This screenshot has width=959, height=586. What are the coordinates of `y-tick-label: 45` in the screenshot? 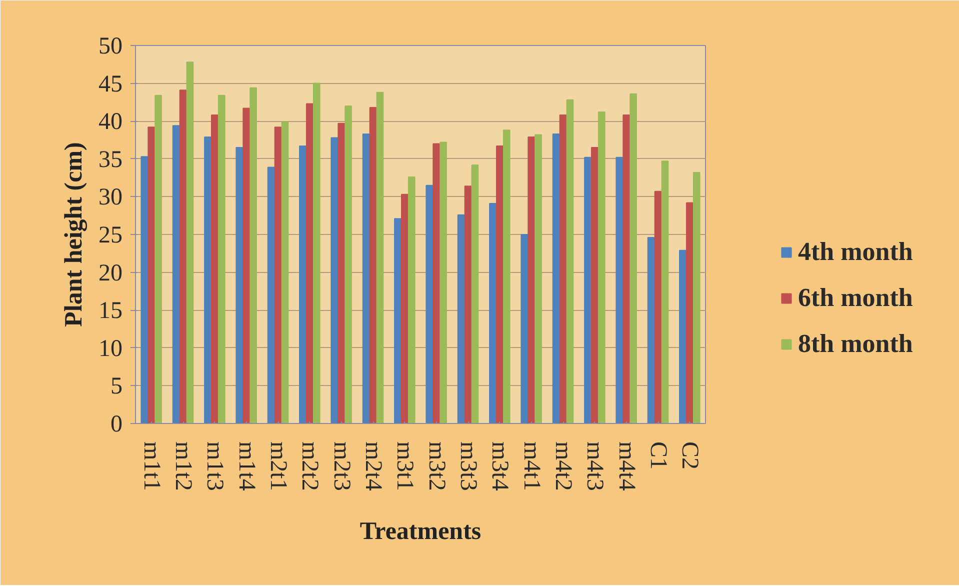 It's located at (110, 84).